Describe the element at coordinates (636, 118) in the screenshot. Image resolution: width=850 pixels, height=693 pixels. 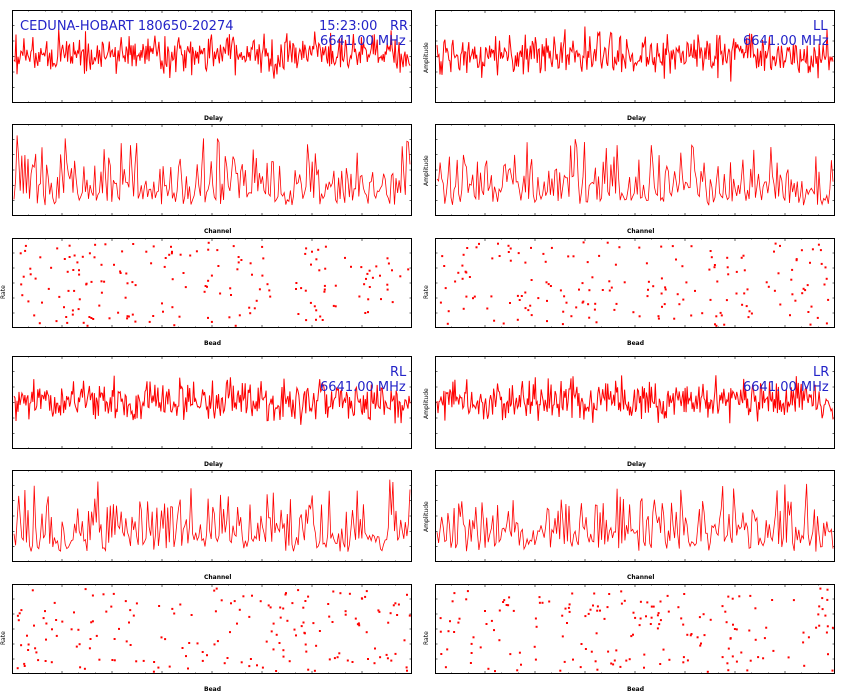
I see `x-axis-label: Delay` at that location.